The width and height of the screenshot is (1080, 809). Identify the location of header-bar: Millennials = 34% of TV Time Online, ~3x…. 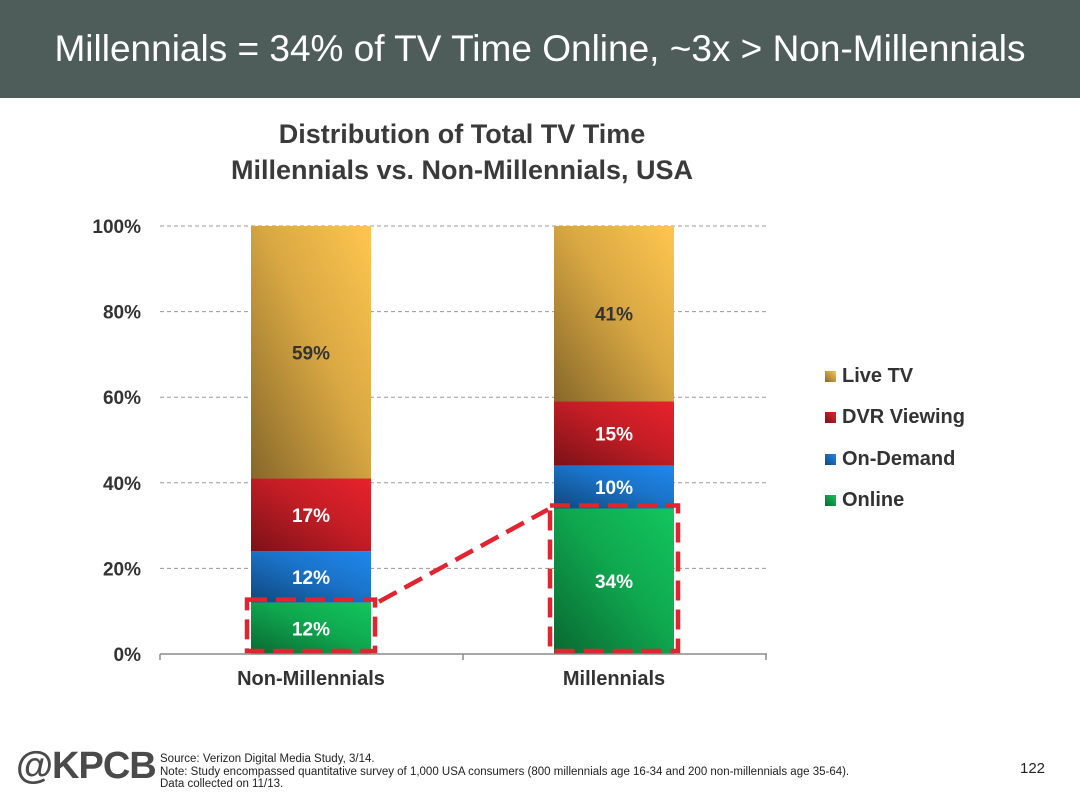
(540, 49).